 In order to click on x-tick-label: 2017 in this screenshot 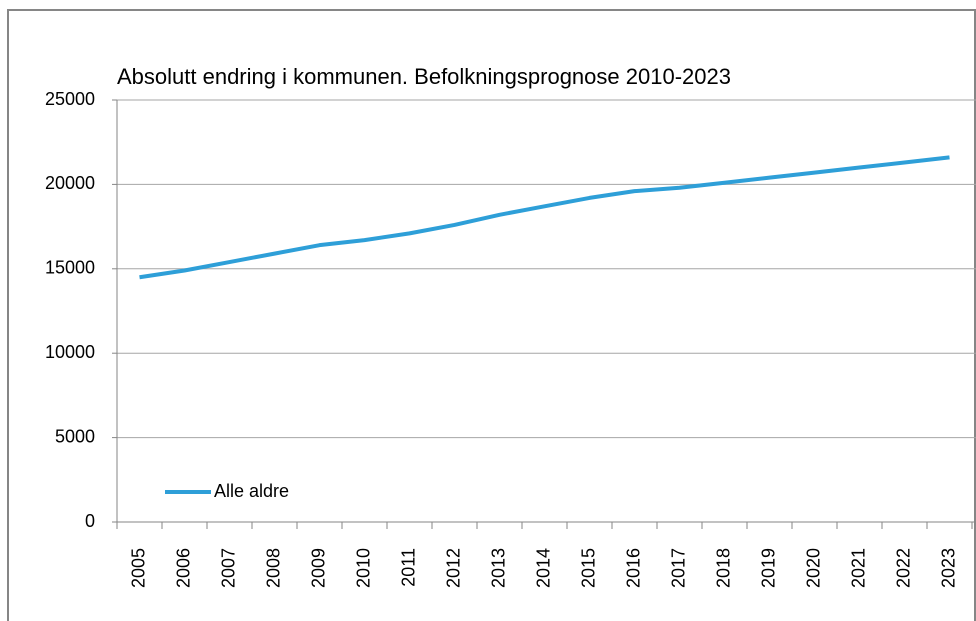, I will do `click(678, 568)`.